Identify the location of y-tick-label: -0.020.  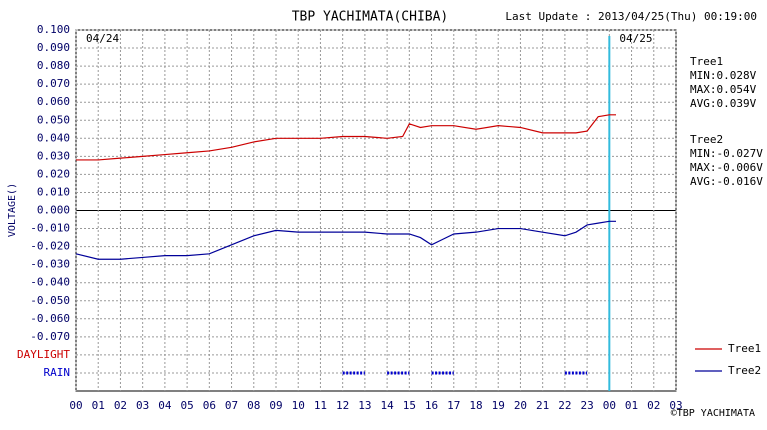
(50, 246).